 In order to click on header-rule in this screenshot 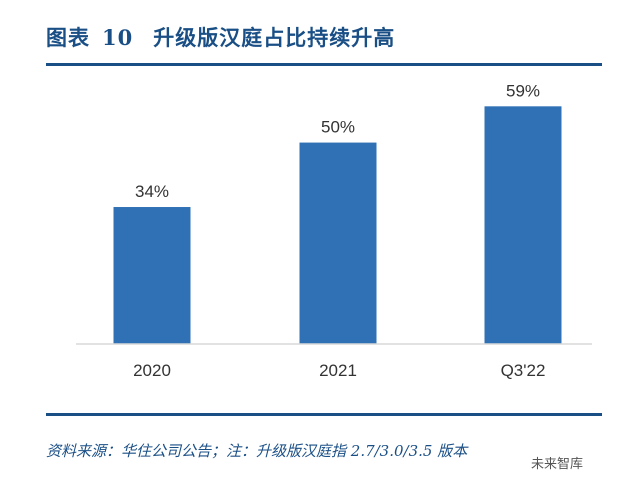, I will do `click(324, 64)`.